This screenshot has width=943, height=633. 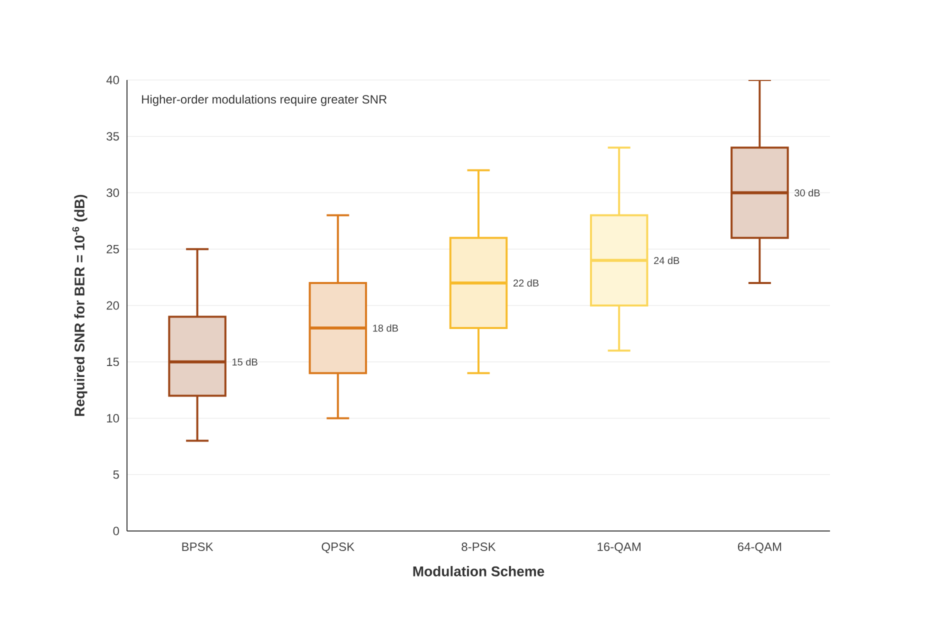 What do you see at coordinates (116, 474) in the screenshot?
I see `y-tick-label: 5` at bounding box center [116, 474].